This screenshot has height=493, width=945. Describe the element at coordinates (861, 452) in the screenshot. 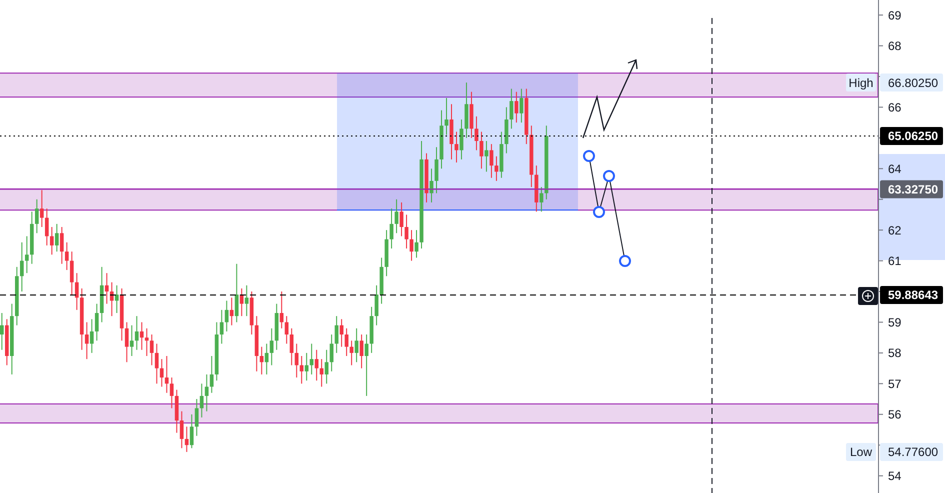

I see `annotation: Low` at that location.